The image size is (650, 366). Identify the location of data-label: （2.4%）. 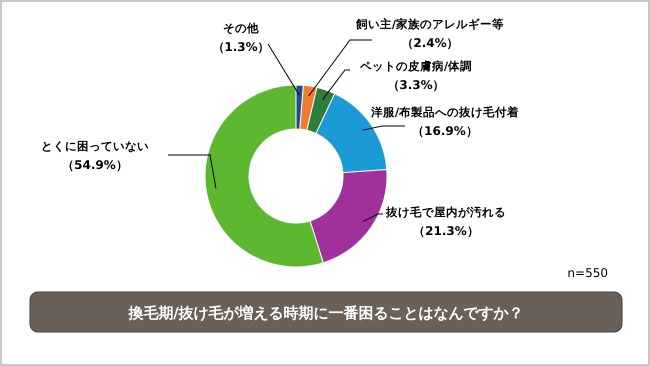
(430, 43).